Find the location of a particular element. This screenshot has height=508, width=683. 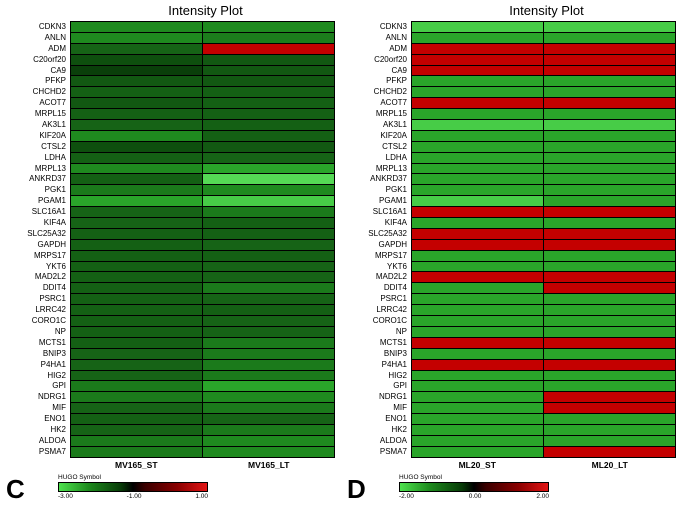

gene-label-ALDOA: ALDOA is located at coordinates (52, 440).